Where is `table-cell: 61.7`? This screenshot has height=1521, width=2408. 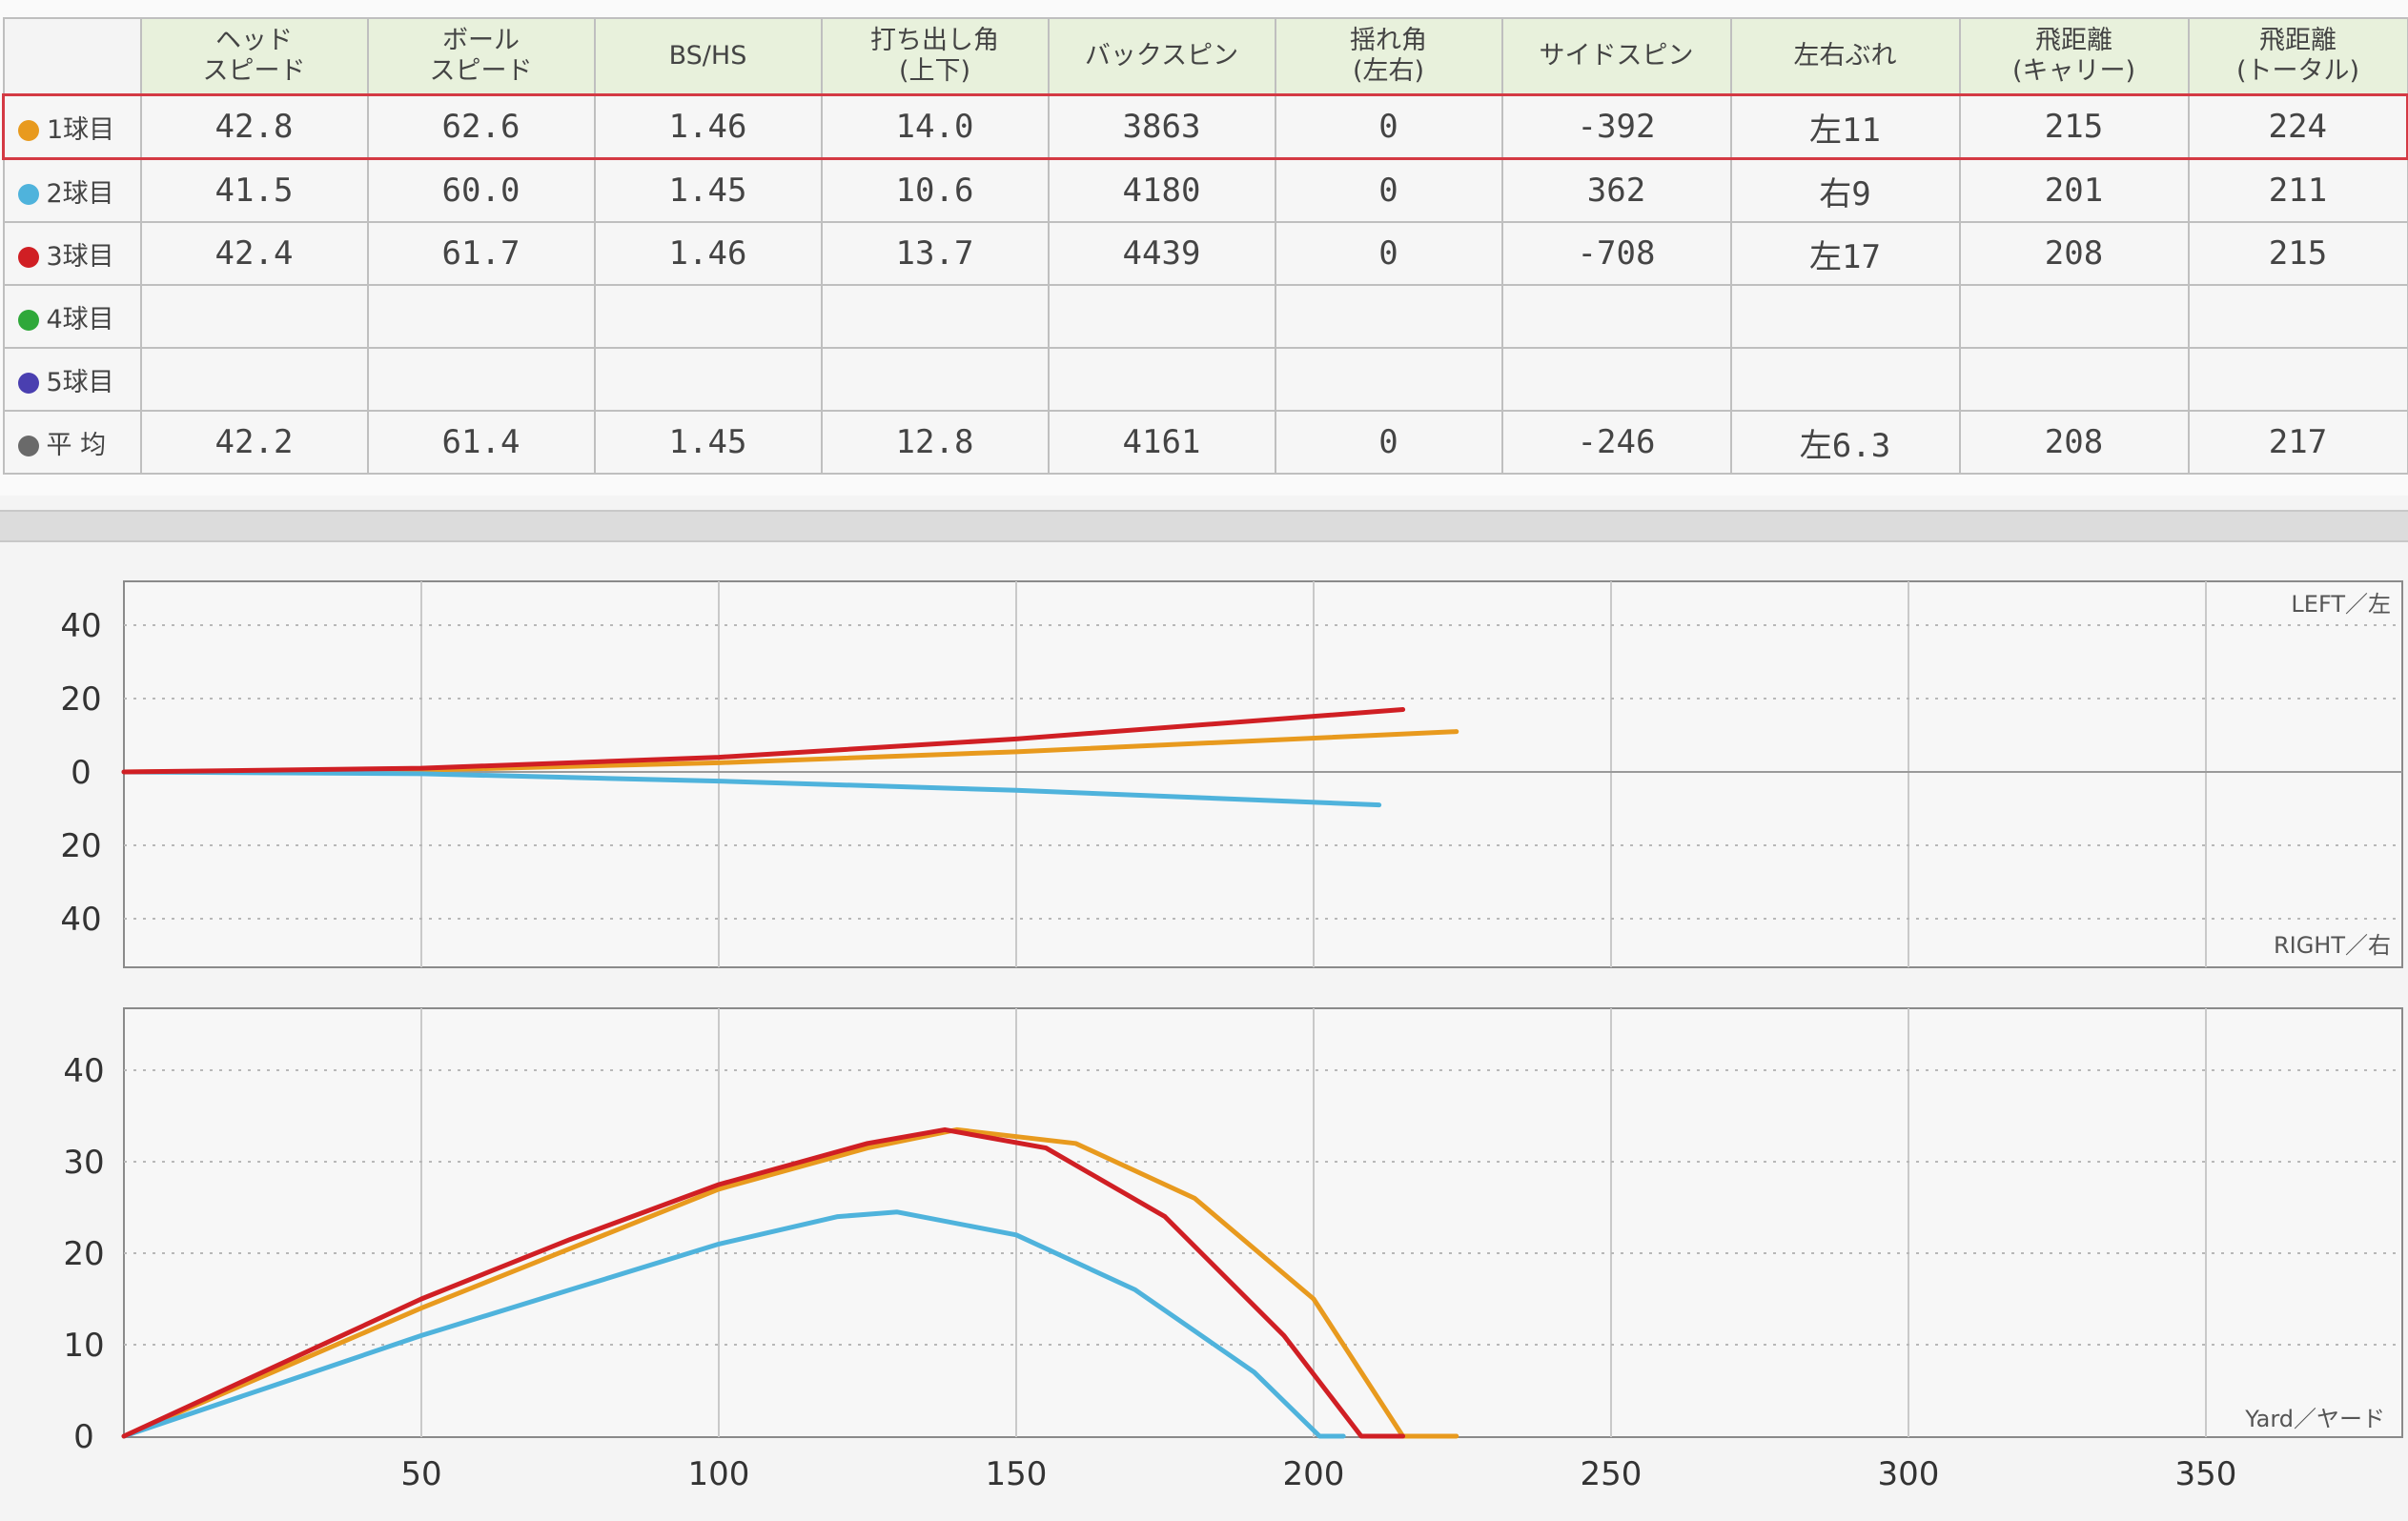 table-cell: 61.7 is located at coordinates (481, 253).